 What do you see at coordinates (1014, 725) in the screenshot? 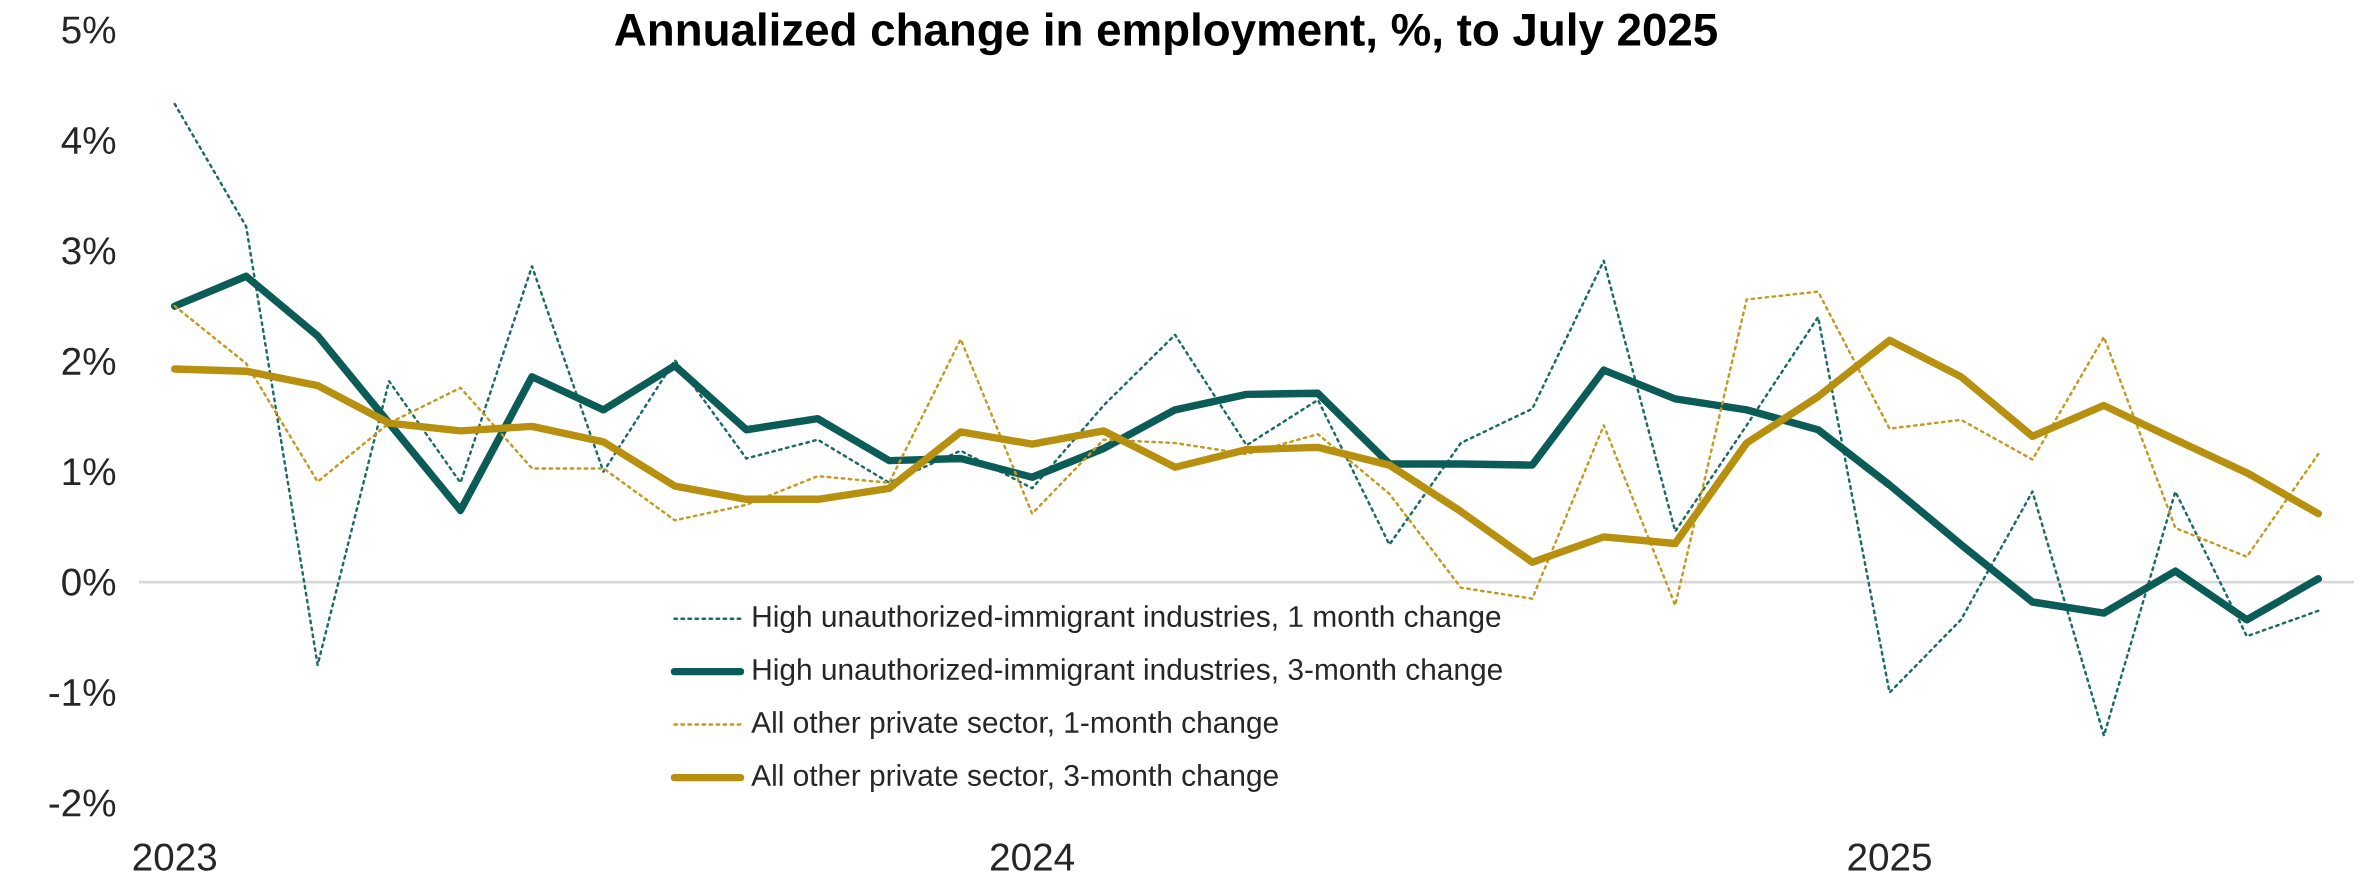
I see `legend-label: All other private sector, 1-month change` at bounding box center [1014, 725].